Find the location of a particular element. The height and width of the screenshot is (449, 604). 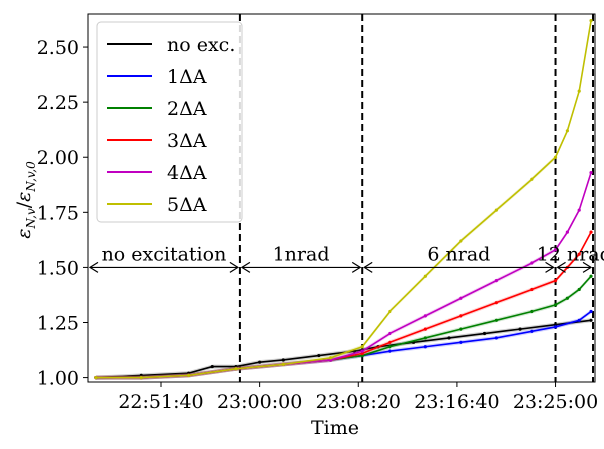

legend-label: 5ΔA is located at coordinates (187, 205).